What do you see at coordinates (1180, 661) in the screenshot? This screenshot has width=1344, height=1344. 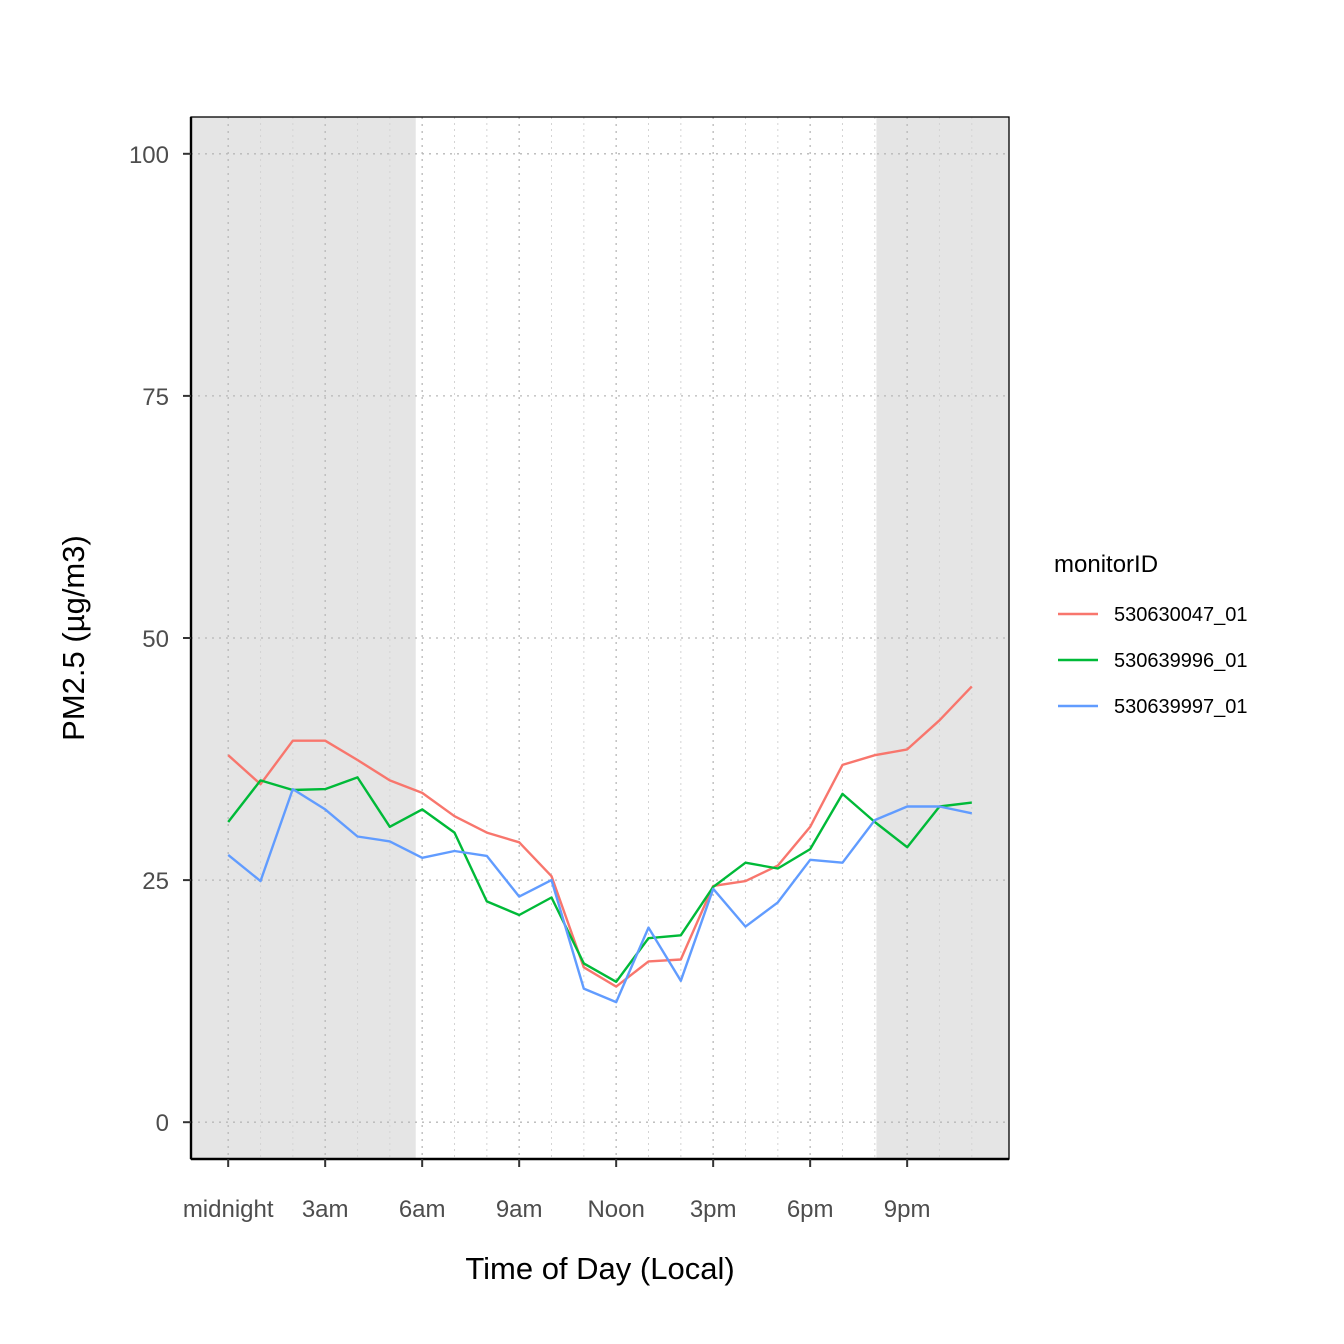 I see `legend-label-530639996_01: 530639996_01` at bounding box center [1180, 661].